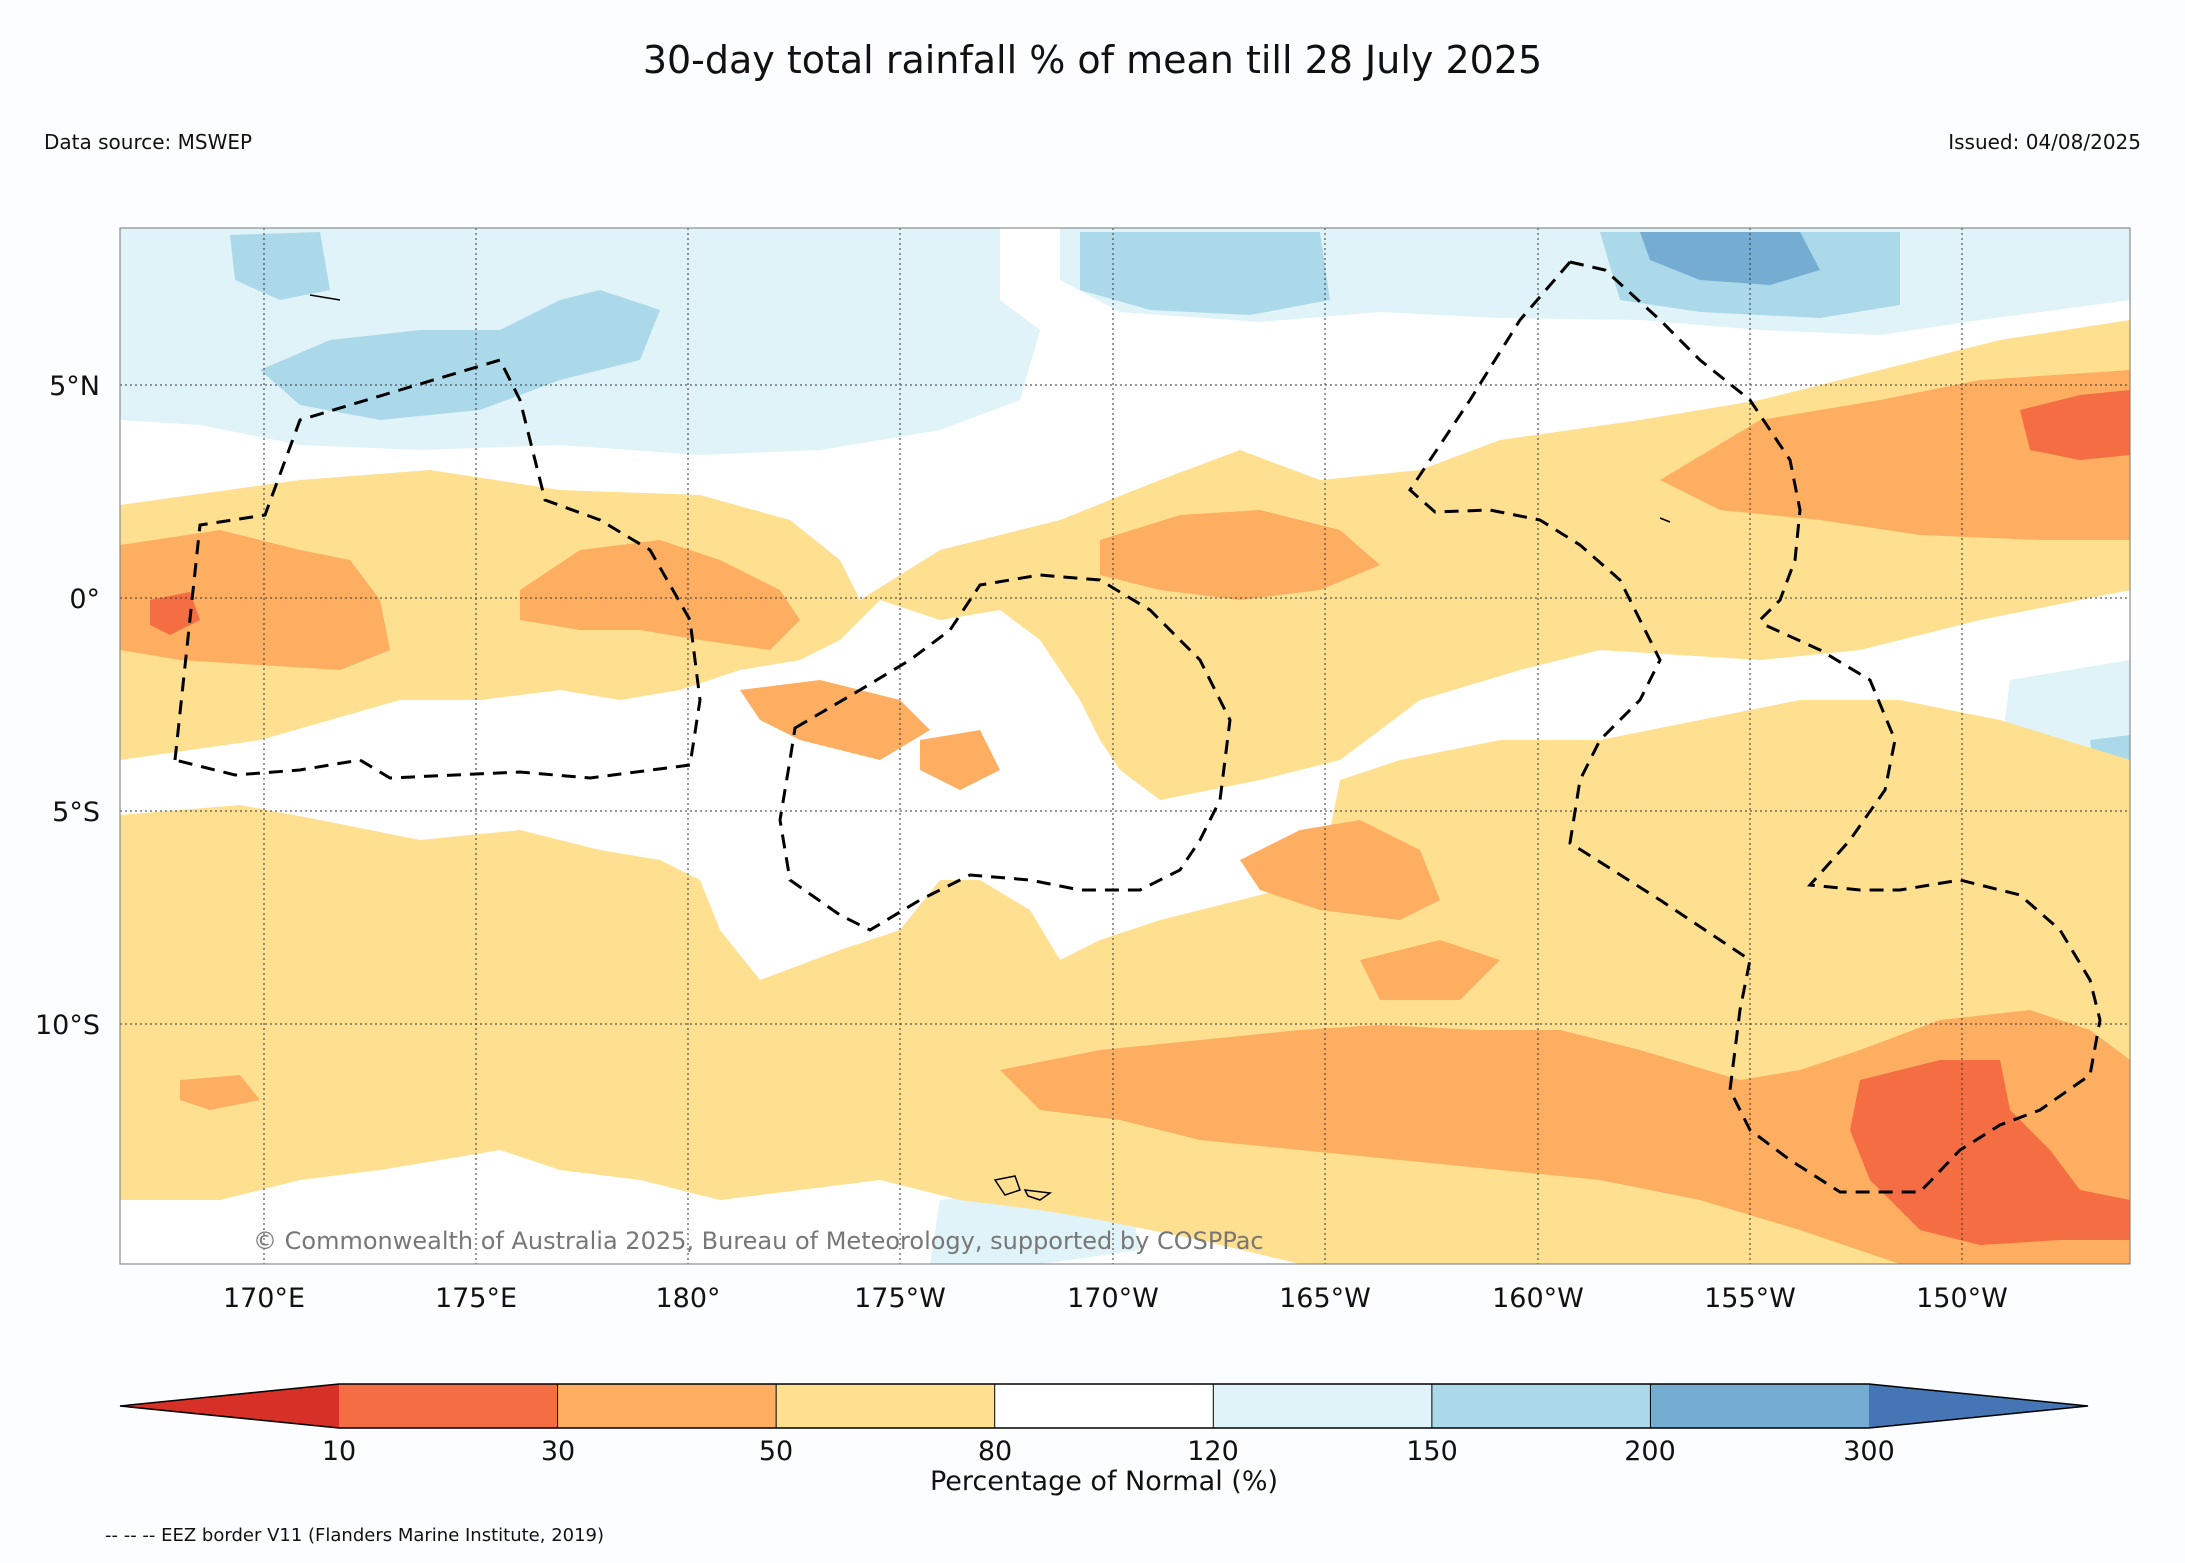 The width and height of the screenshot is (2185, 1563). What do you see at coordinates (74, 386) in the screenshot?
I see `lat-label: 5°N` at bounding box center [74, 386].